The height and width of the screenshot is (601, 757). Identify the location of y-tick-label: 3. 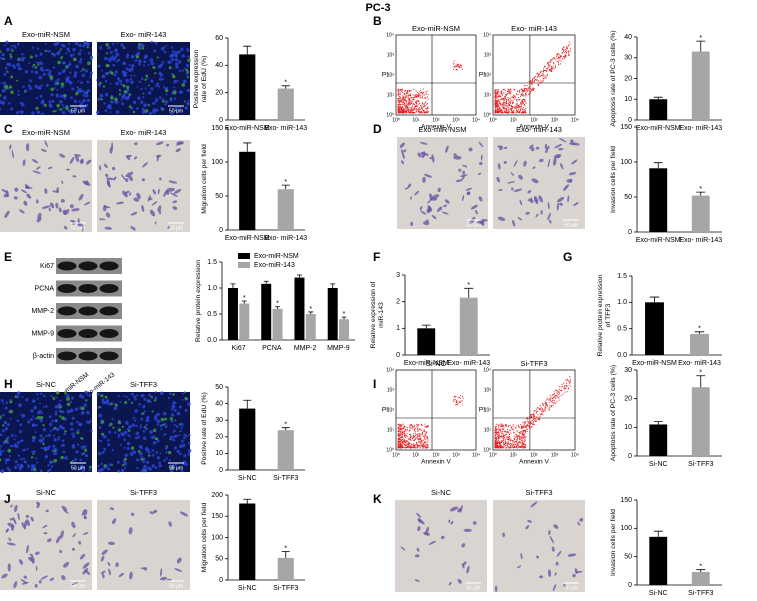
(398, 275).